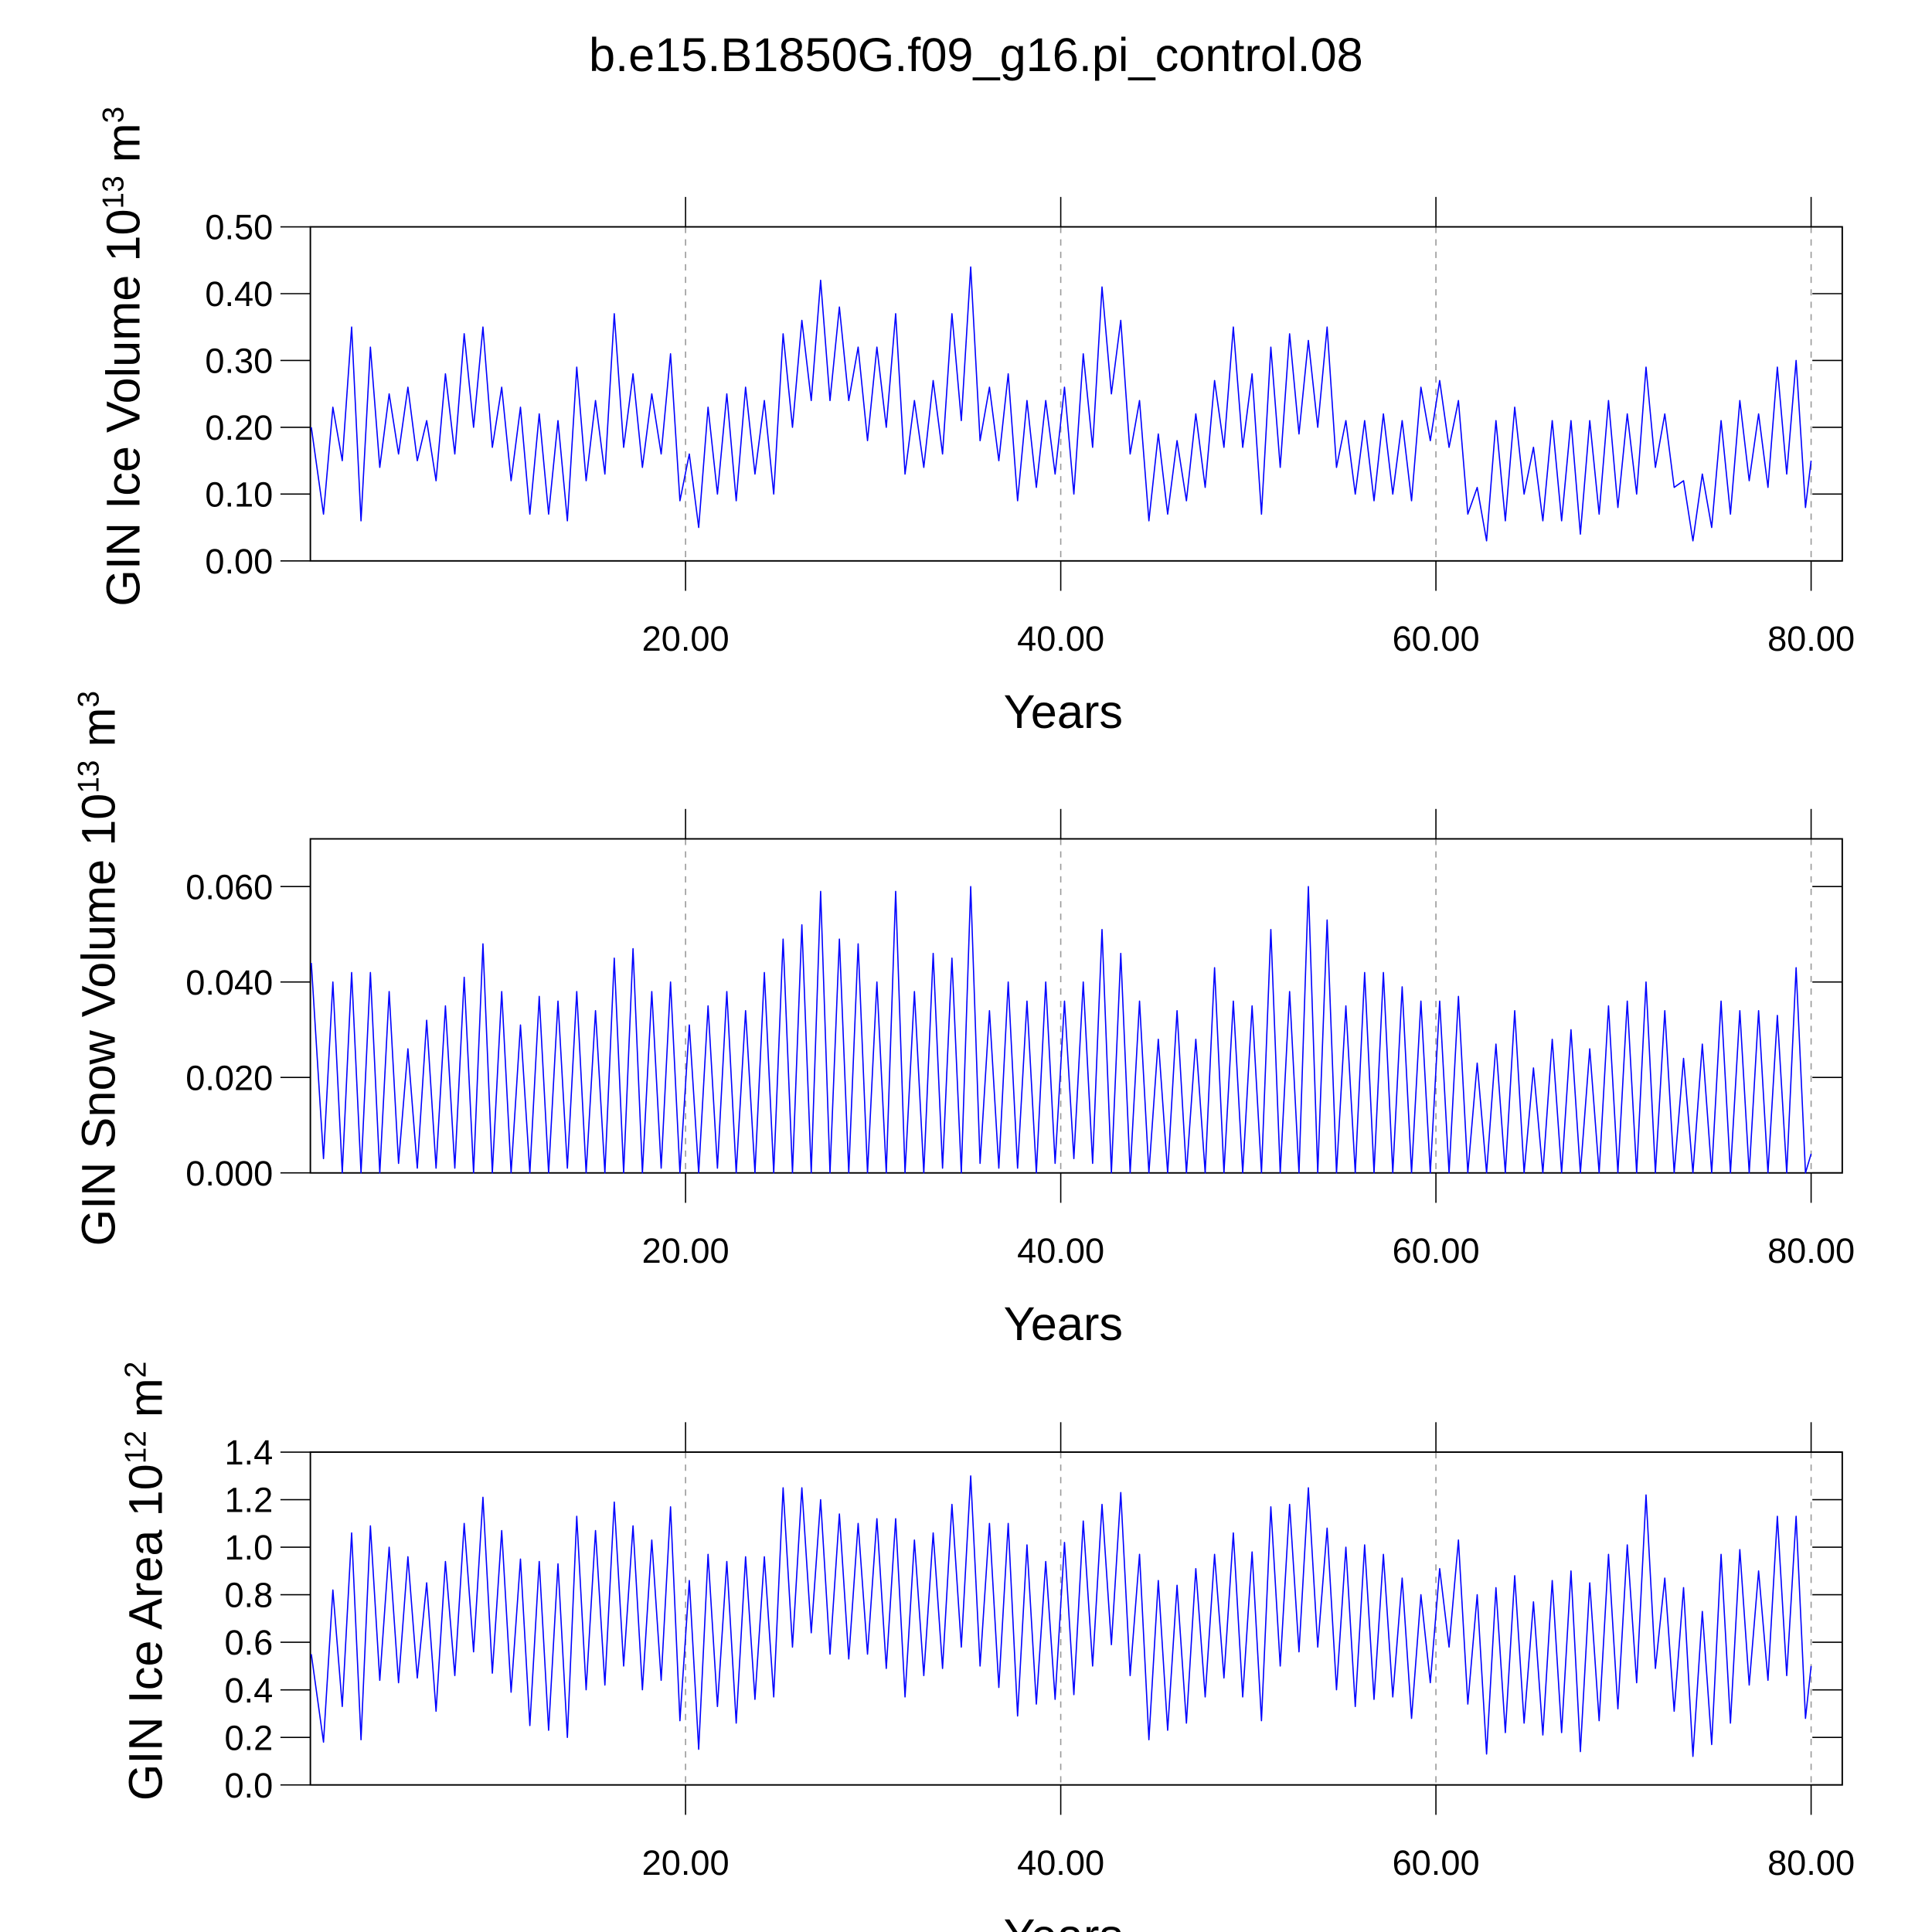 This screenshot has width=1932, height=1932. Describe the element at coordinates (976, 55) in the screenshot. I see `figure-title: b.e15.B1850G.f09_g16.pi_control.08` at that location.